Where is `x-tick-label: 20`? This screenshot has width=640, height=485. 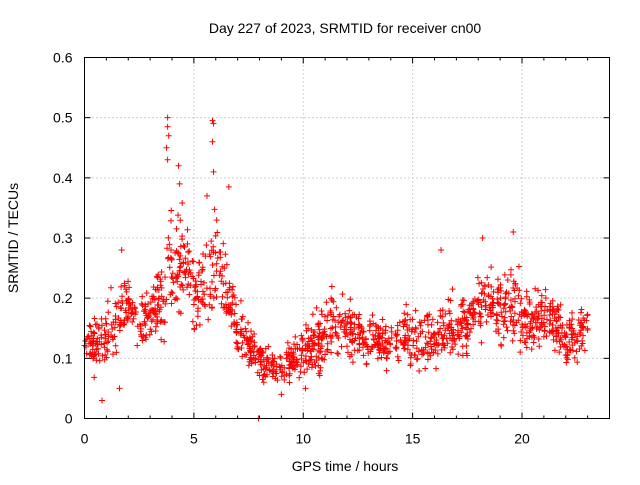 x-tick-label: 20 is located at coordinates (522, 439).